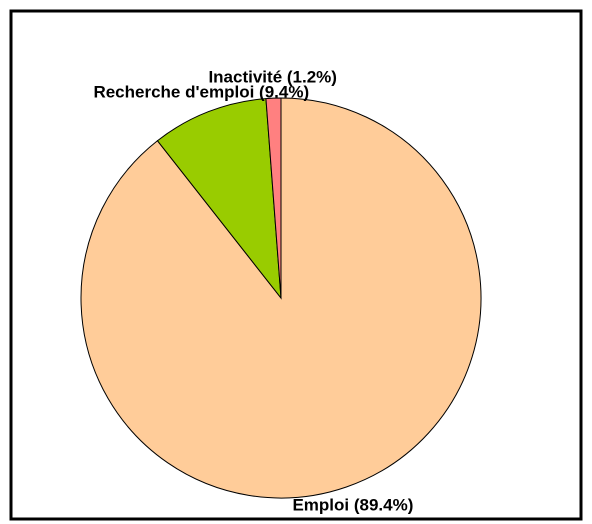 Image resolution: width=592 pixels, height=524 pixels. I want to click on slice-label: Recherche d'emploi (9.4%), so click(201, 91).